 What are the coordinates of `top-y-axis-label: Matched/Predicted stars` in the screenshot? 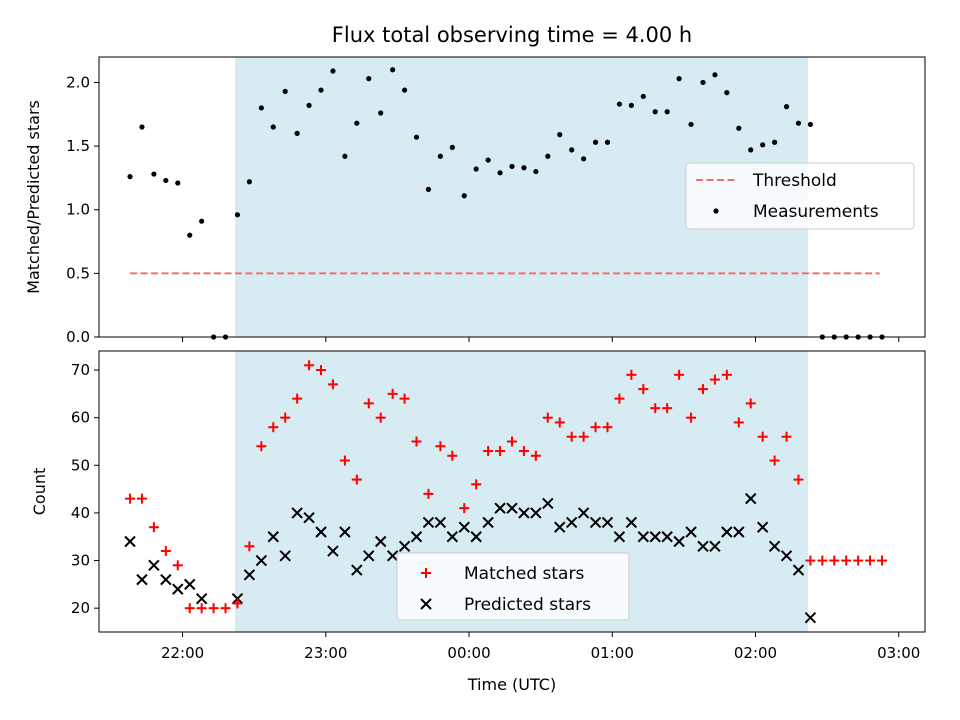 It's located at (33, 197).